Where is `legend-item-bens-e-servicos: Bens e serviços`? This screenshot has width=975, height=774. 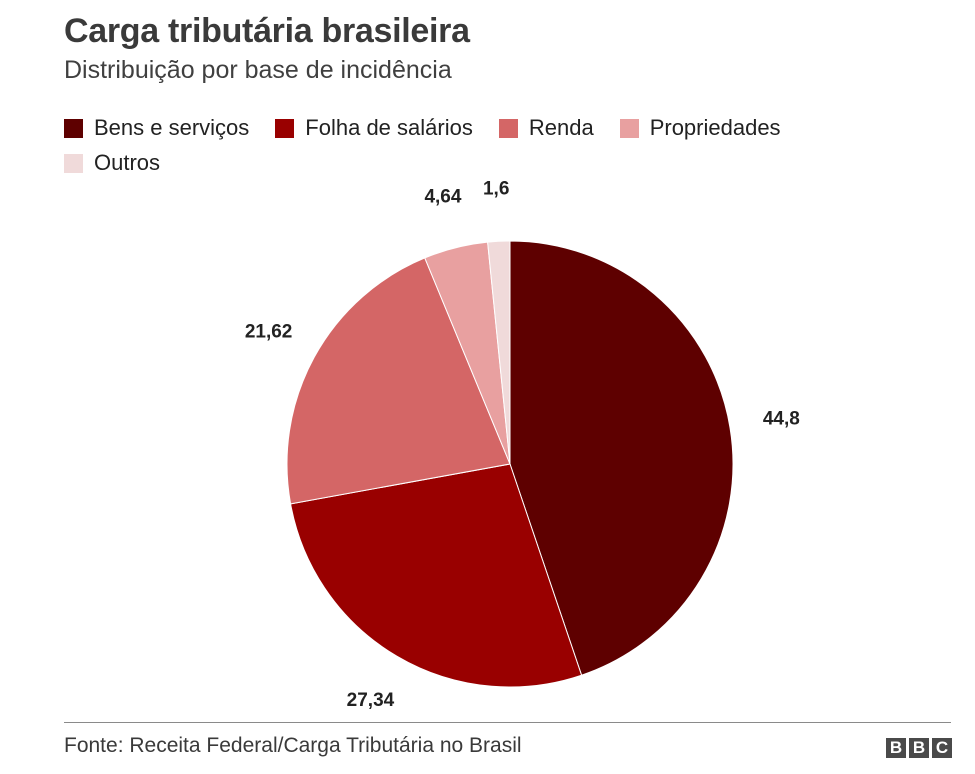
legend-item-bens-e-servicos: Bens e serviços is located at coordinates (156, 128).